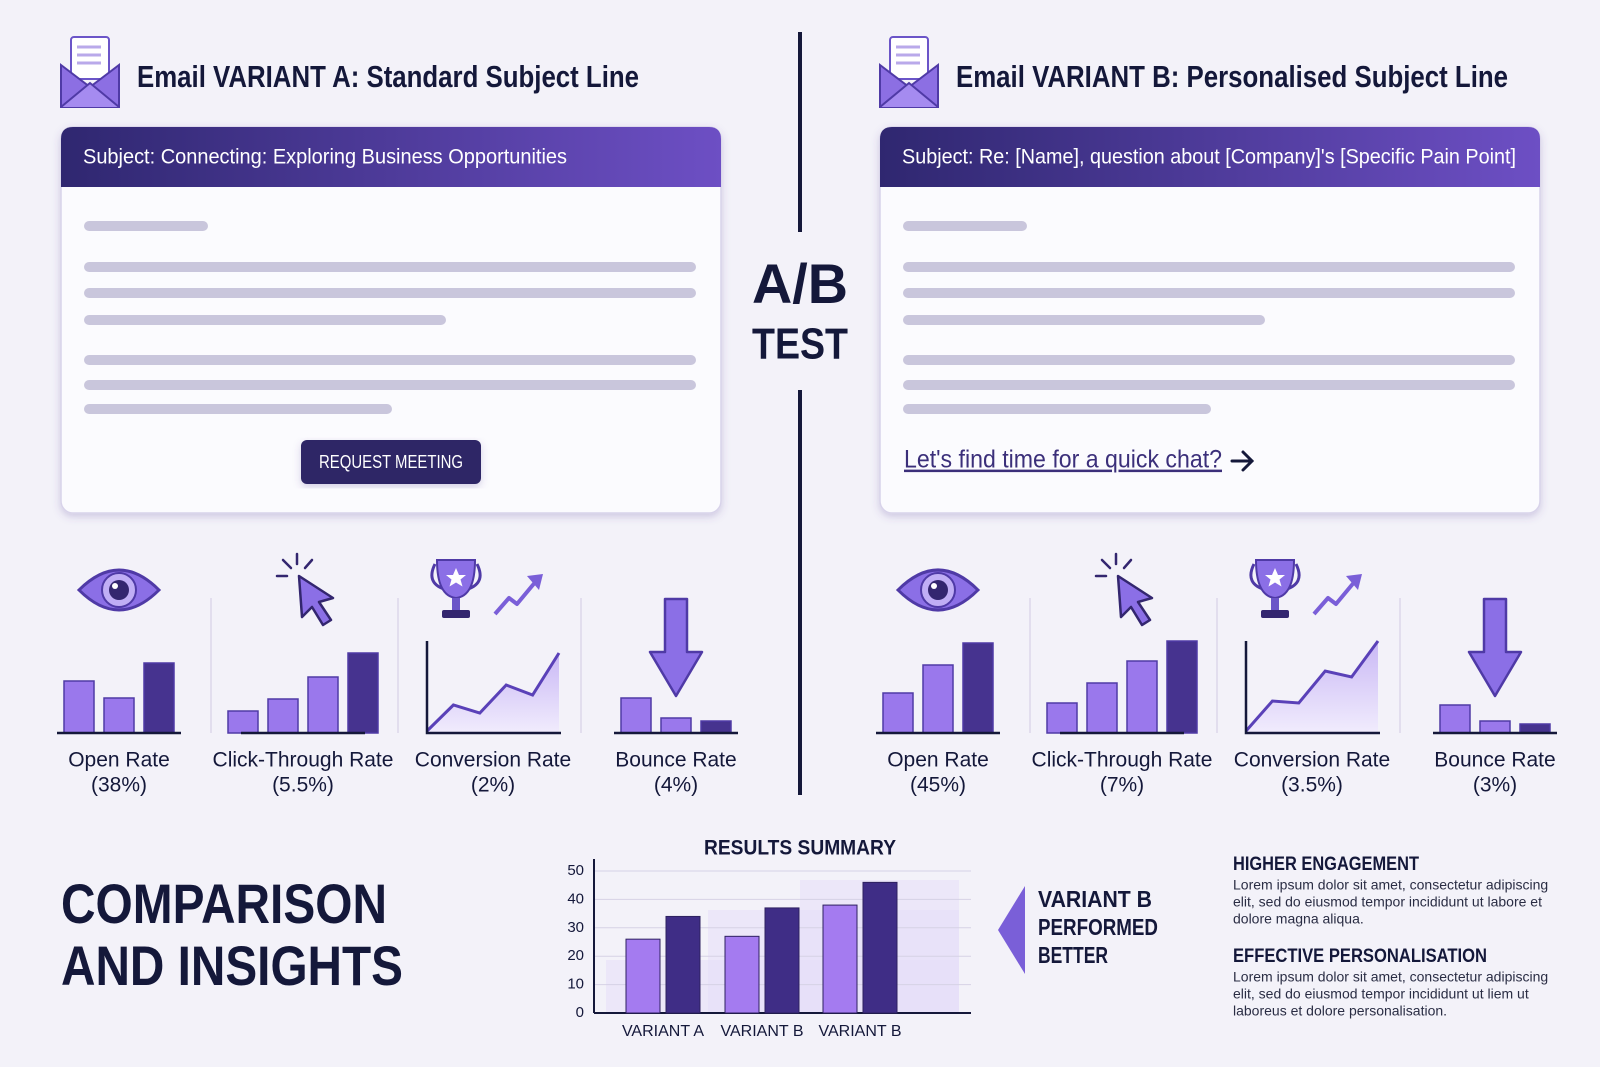  Describe the element at coordinates (1063, 460) in the screenshot. I see `cta-link: Let's find time for a quick chat?` at that location.